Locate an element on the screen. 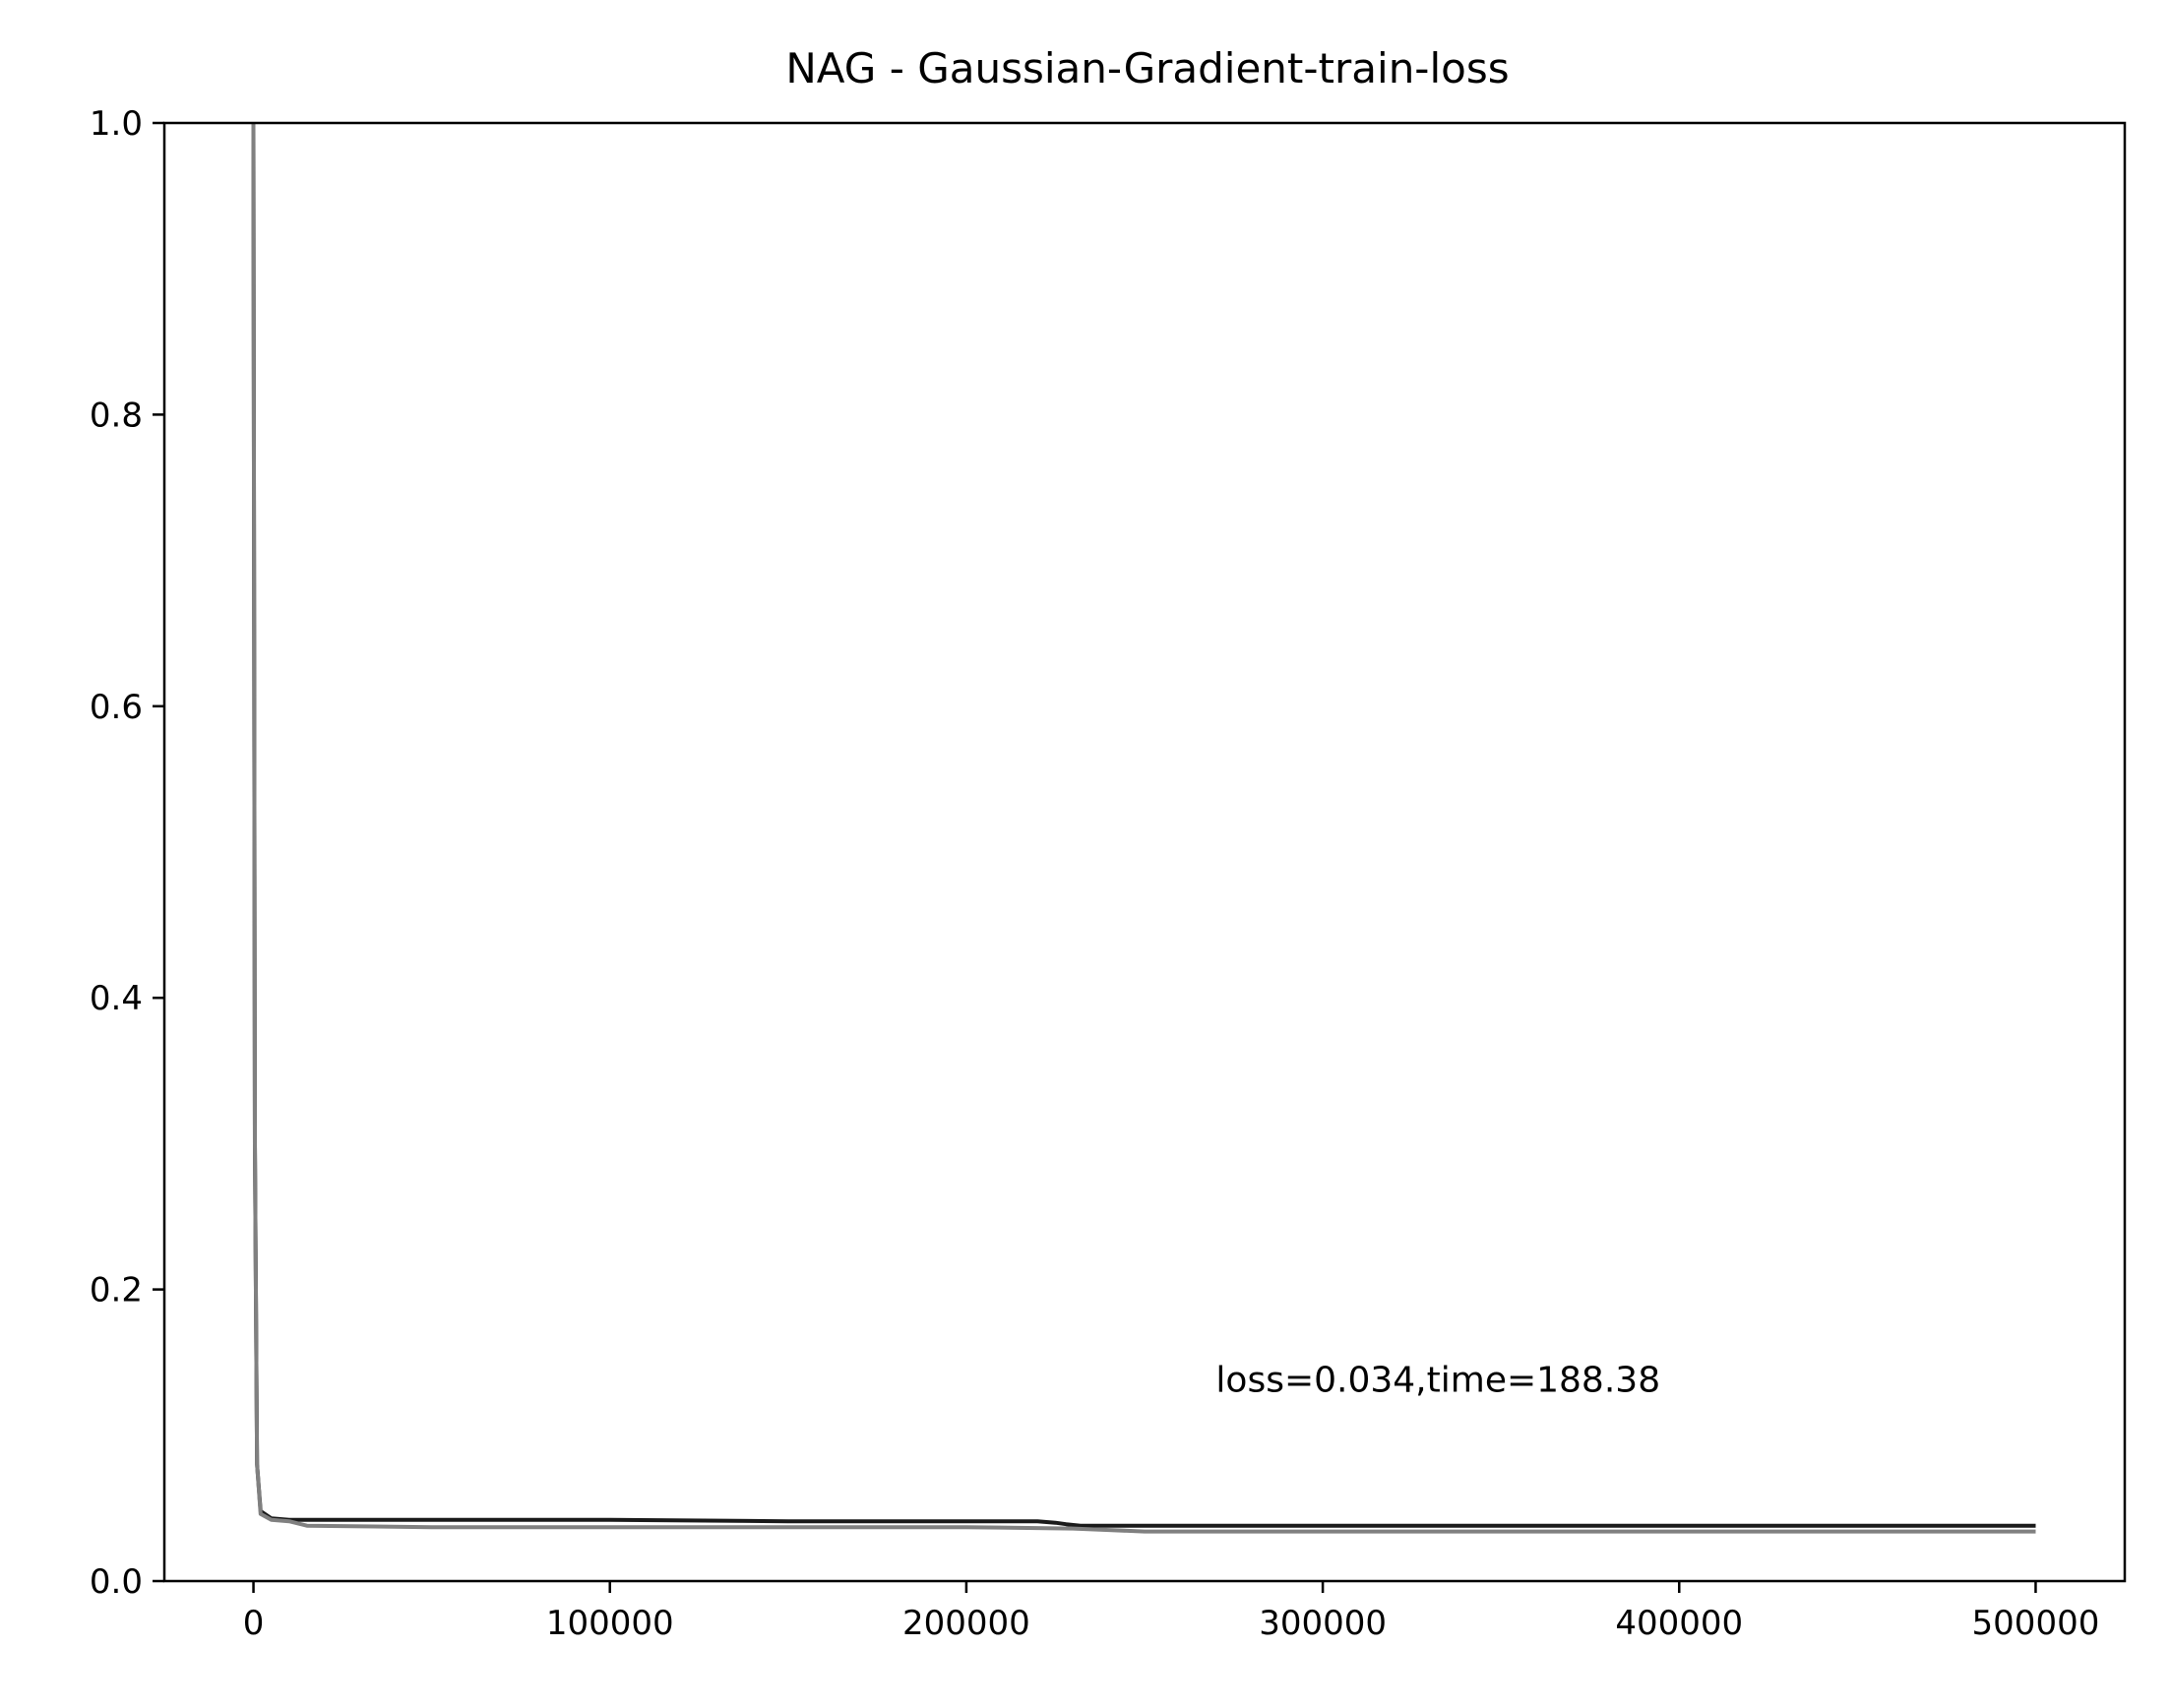 This screenshot has width=2171, height=1708. x-tick-label: 300000 is located at coordinates (1323, 1623).